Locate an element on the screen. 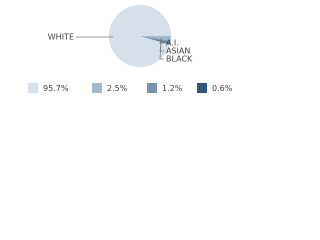 The height and width of the screenshot is (240, 320). legend-label: 0.6% is located at coordinates (222, 88).